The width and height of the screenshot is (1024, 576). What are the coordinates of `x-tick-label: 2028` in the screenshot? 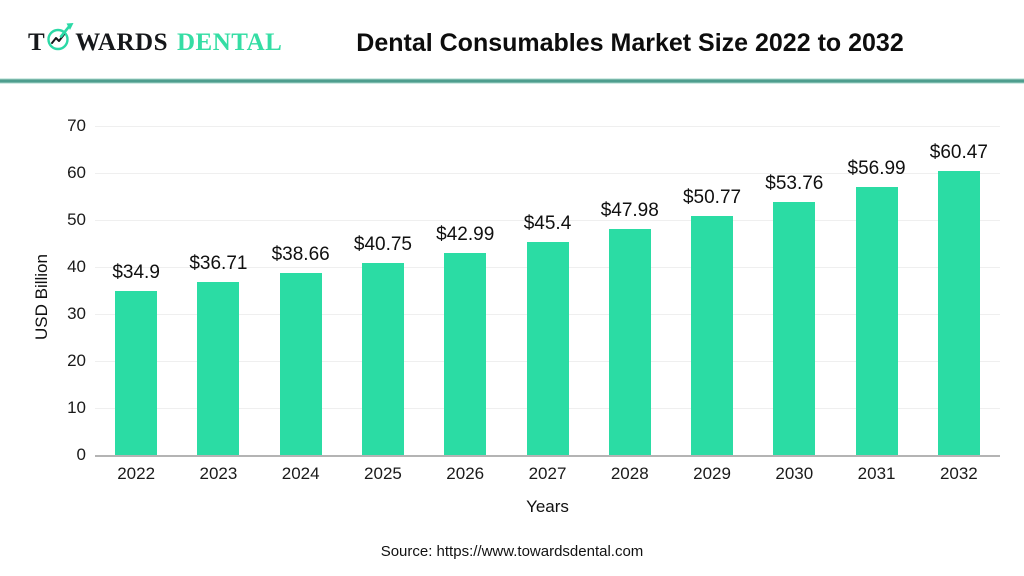 It's located at (629, 473).